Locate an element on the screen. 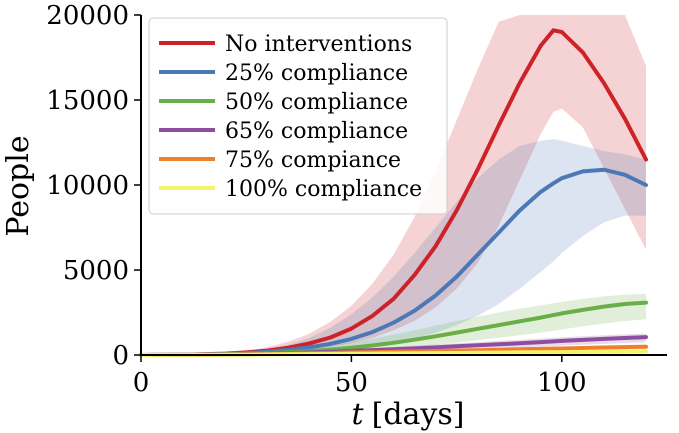 The width and height of the screenshot is (679, 433). x-tick-label: 100 is located at coordinates (562, 383).